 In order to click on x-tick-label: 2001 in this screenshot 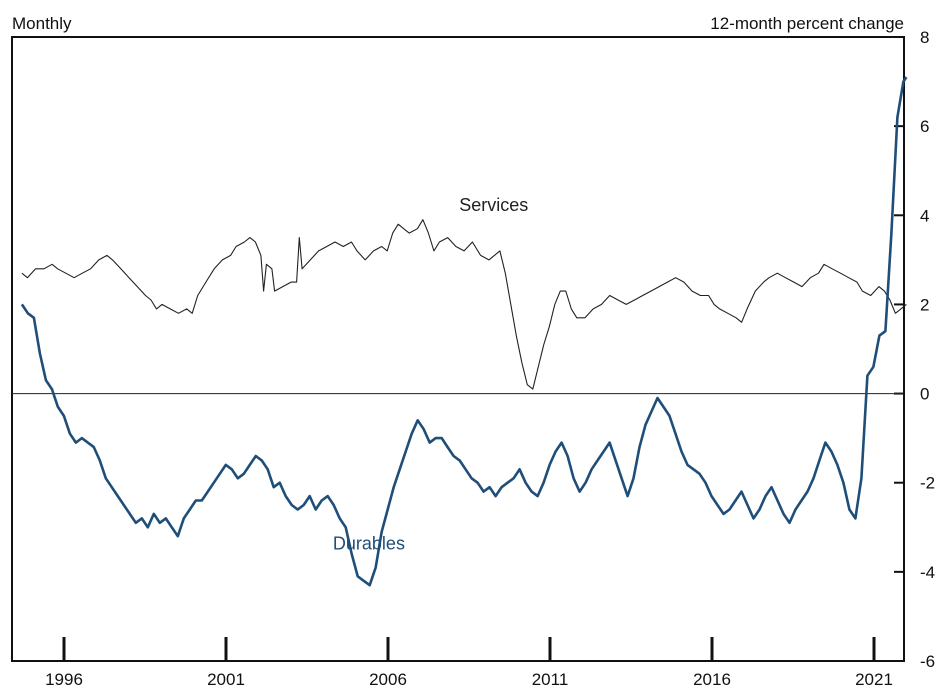, I will do `click(226, 679)`.